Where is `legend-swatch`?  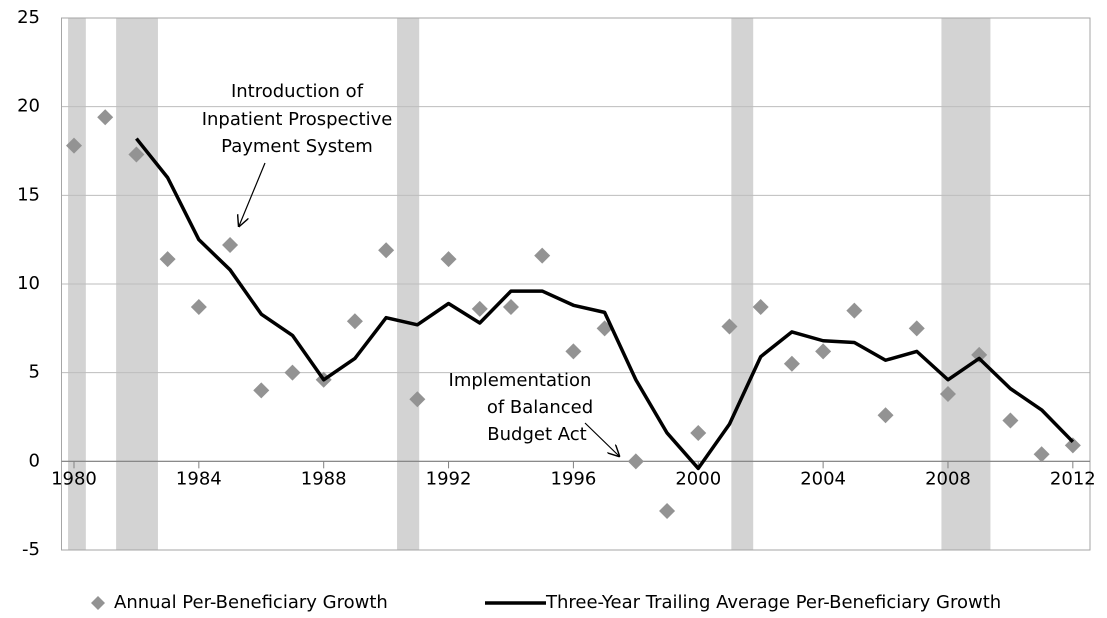
legend-swatch is located at coordinates (98, 603).